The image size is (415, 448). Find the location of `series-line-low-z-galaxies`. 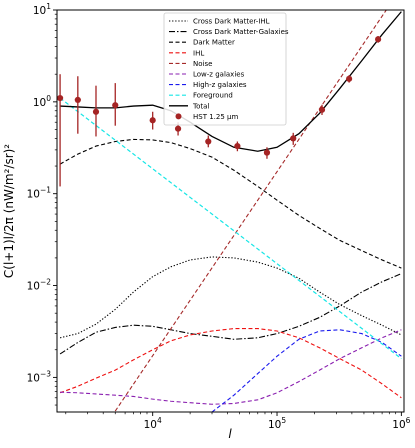

series-line-low-z-galaxies is located at coordinates (231, 367).